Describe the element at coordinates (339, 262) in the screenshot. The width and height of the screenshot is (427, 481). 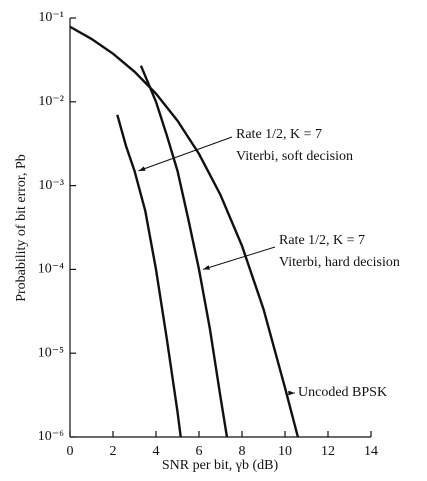
I see `annotation: Viterbi, hard decision` at that location.